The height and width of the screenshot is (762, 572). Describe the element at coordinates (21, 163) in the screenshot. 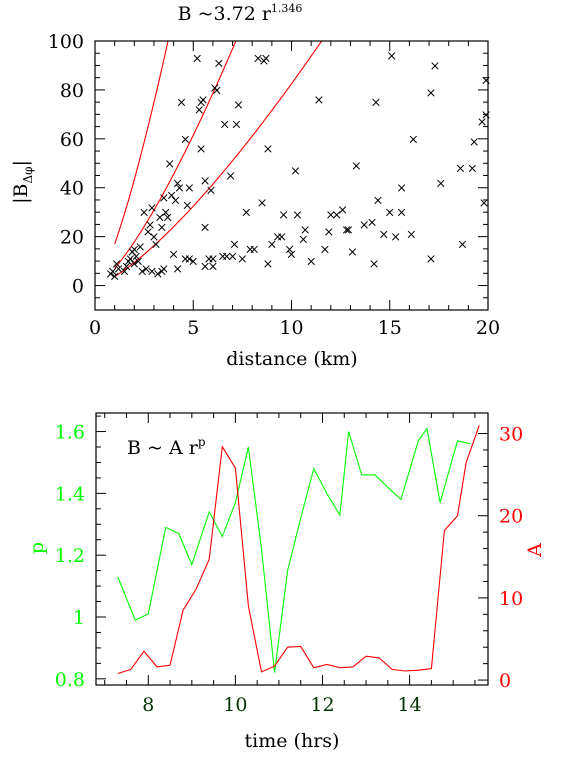

I see `scatter-y-axis-label-close: |` at that location.